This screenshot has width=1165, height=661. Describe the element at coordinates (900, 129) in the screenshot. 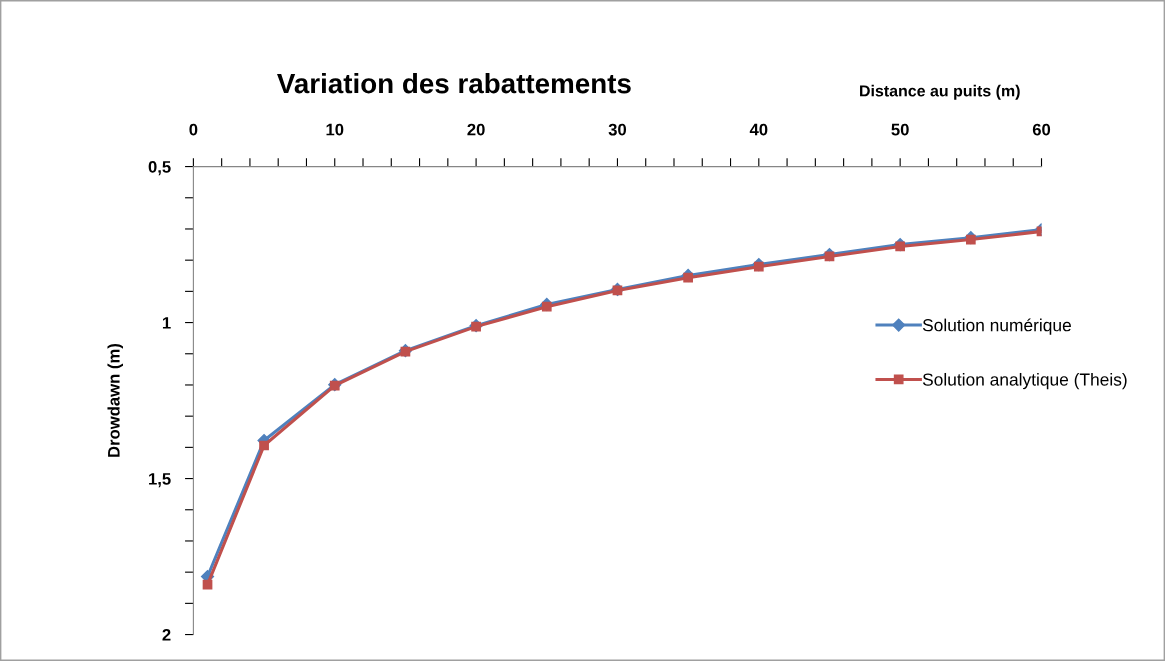

I see `x-tick-label: 50` at that location.